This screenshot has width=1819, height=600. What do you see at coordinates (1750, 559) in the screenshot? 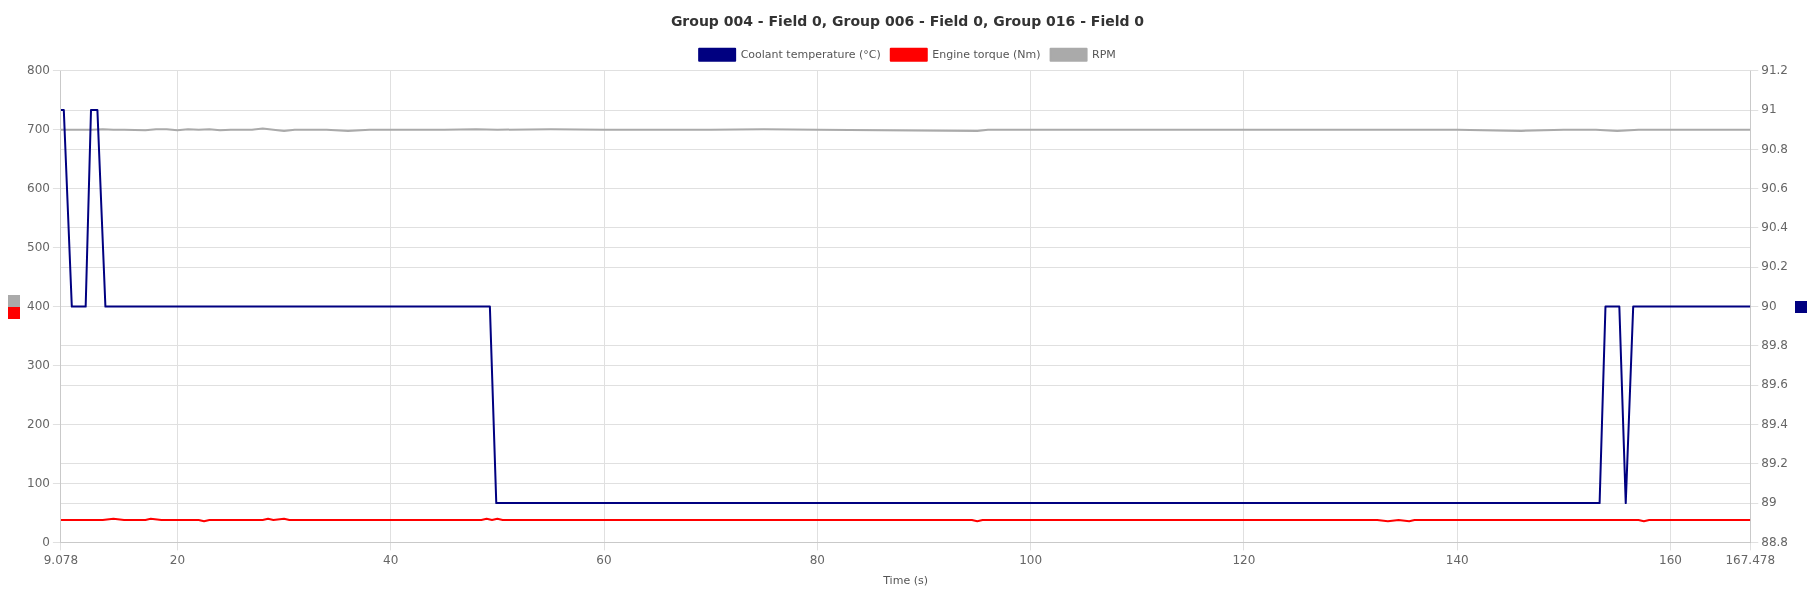
I see `x-tick-label: 167.478` at bounding box center [1750, 559].